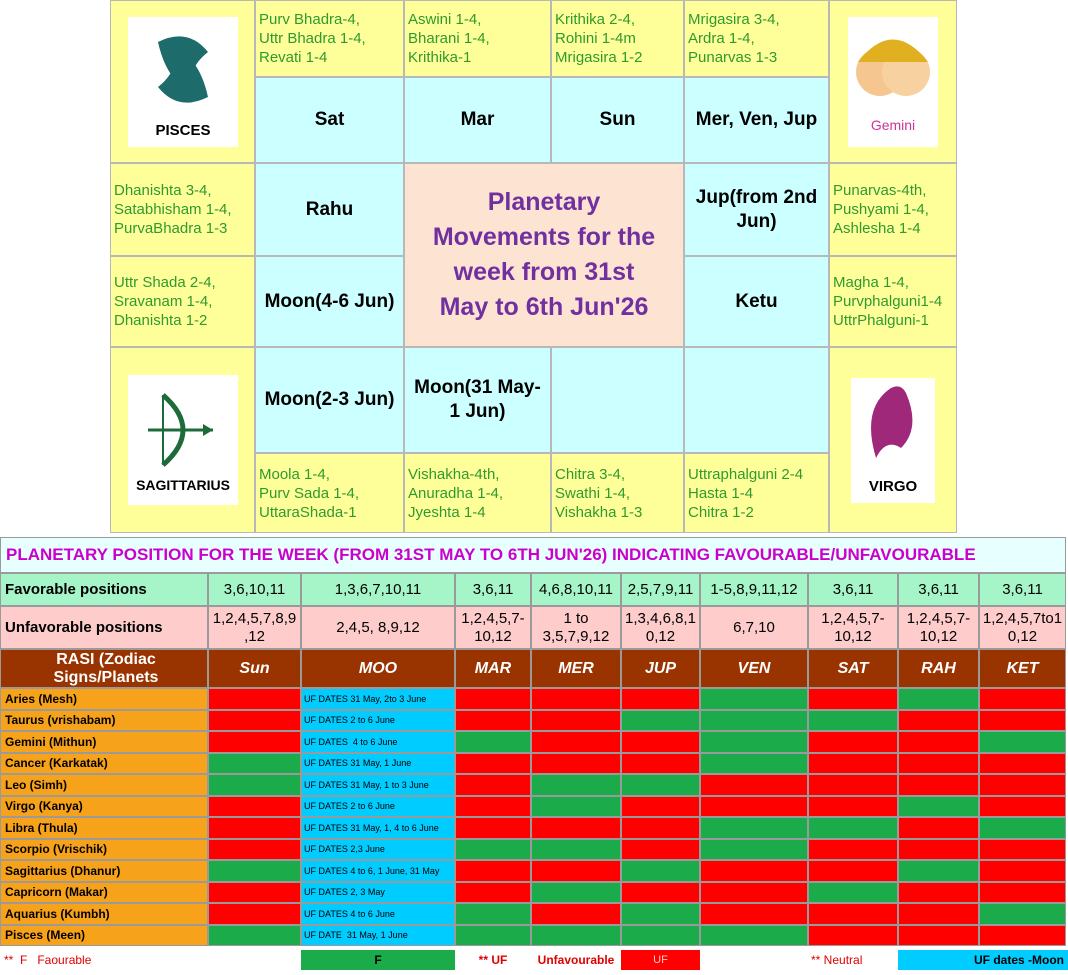  Describe the element at coordinates (544, 307) in the screenshot. I see `title-line: May to 6th Jun'26` at that location.